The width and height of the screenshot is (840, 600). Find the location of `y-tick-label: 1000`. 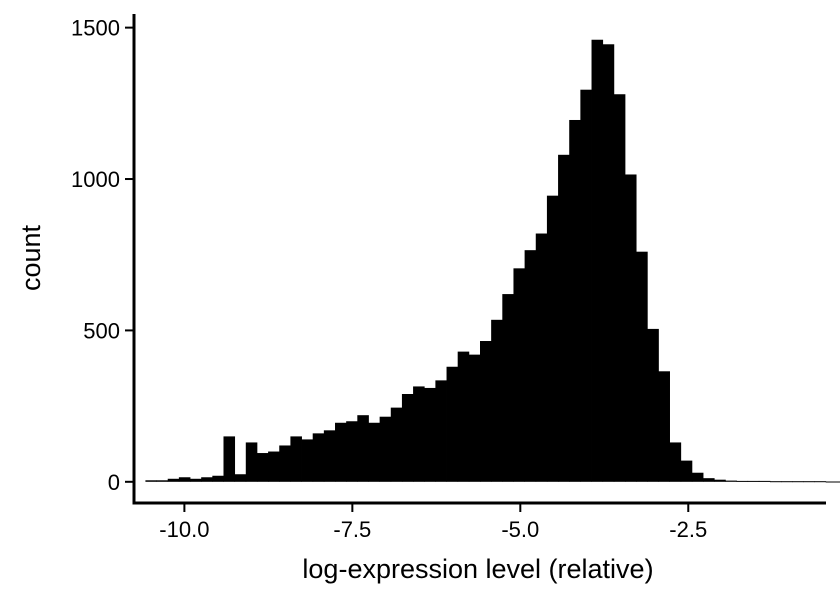

y-tick-label: 1000 is located at coordinates (95, 179).